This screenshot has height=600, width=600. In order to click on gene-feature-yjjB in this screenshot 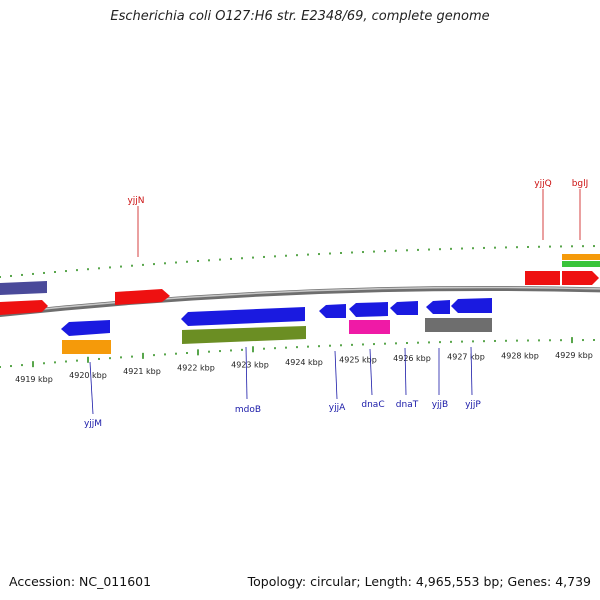, I will do `click(438, 307)`.